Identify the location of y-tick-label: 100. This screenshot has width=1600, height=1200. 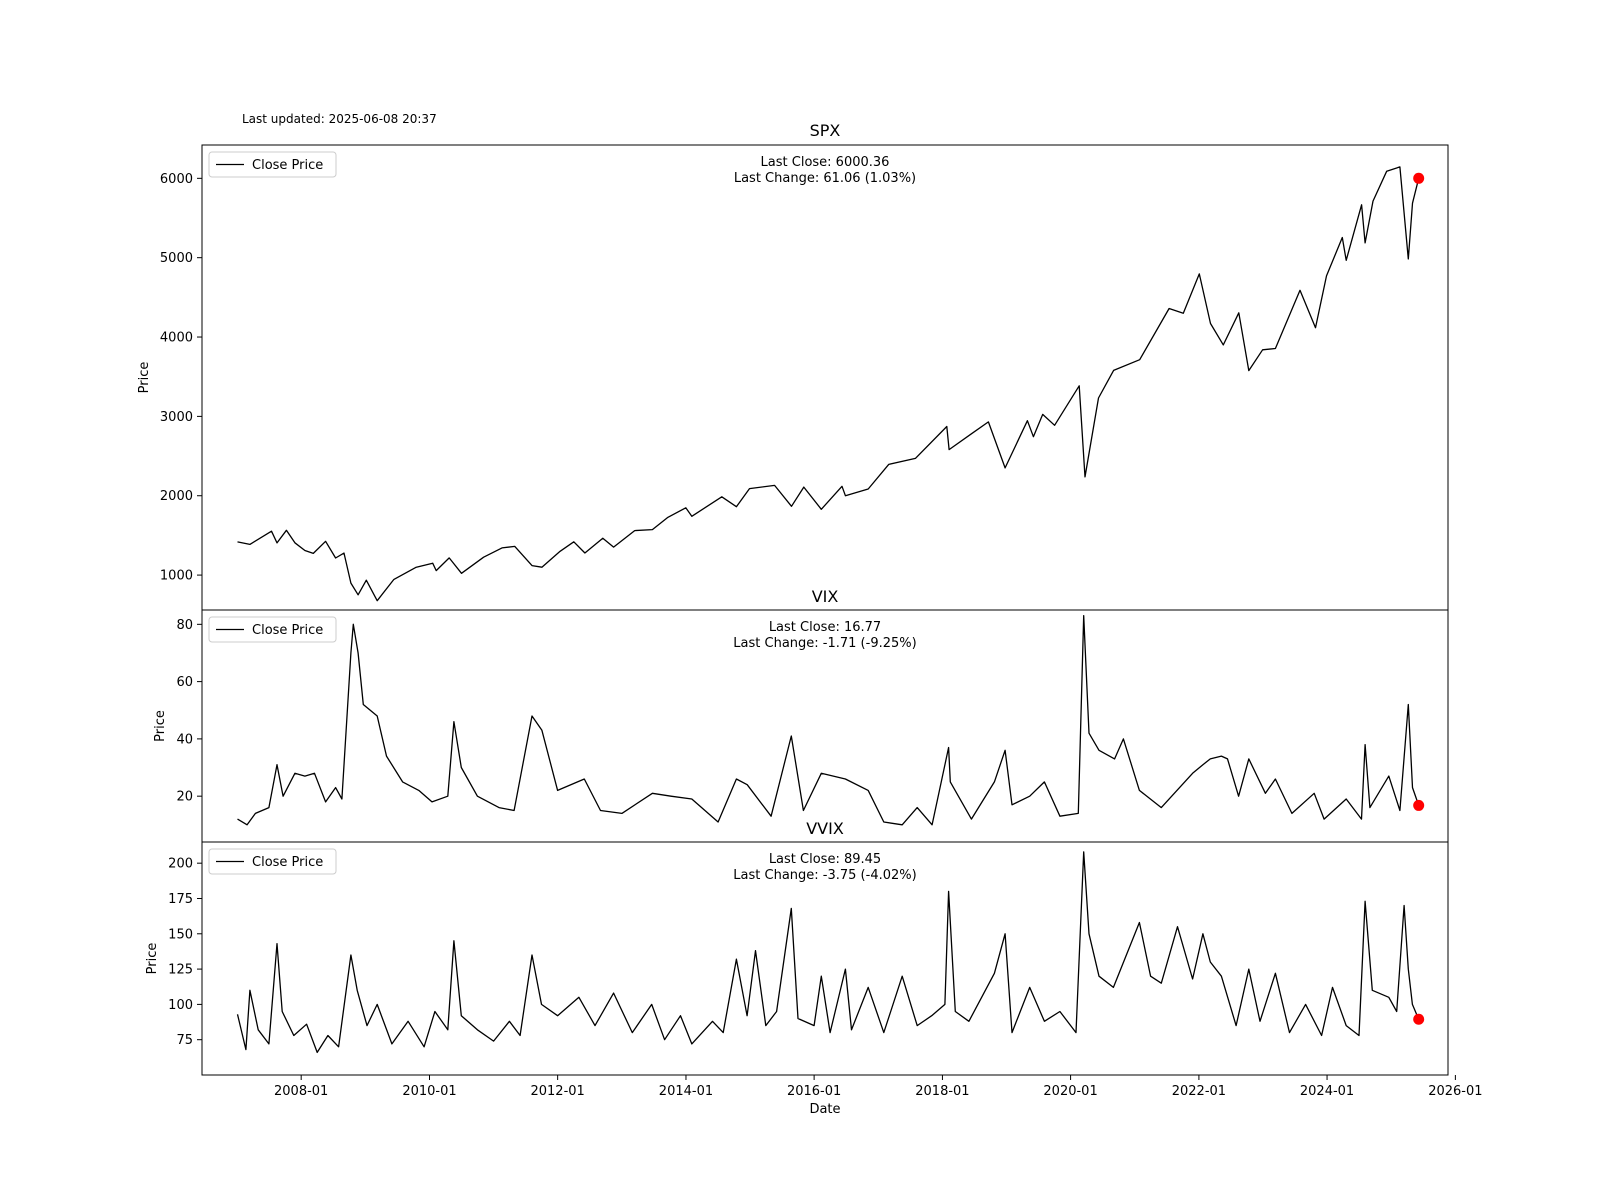
(180, 1005).